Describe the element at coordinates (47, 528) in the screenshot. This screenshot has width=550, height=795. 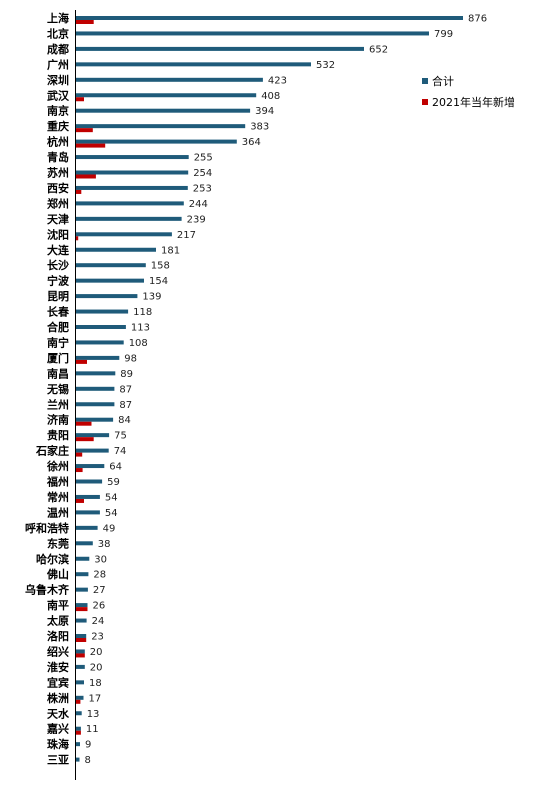
I see `category-label: 呼和浩特` at that location.